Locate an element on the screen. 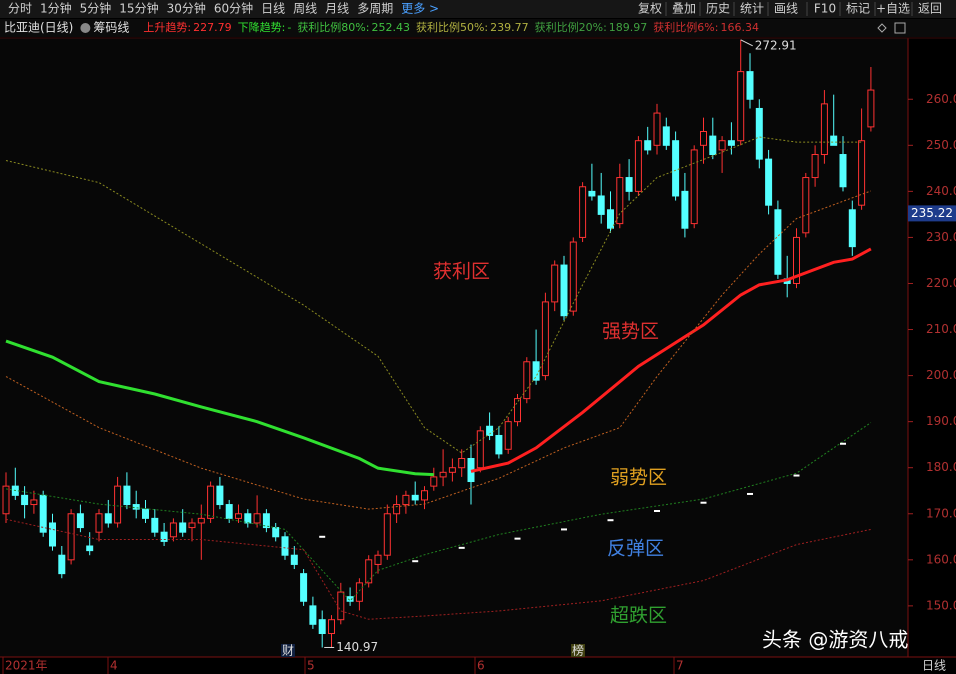 Image resolution: width=956 pixels, height=674 pixels. indicator-value: - is located at coordinates (289, 27).